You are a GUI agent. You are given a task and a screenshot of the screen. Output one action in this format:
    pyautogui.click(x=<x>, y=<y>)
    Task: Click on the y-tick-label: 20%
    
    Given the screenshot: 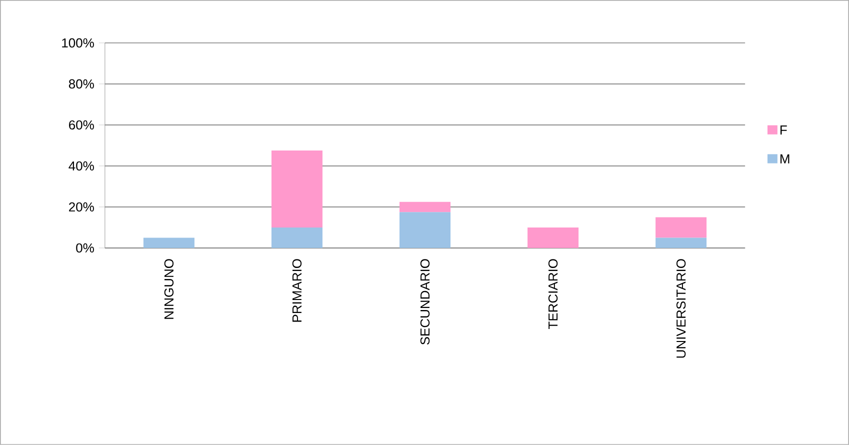 What is the action you would take?
    pyautogui.click(x=81, y=207)
    